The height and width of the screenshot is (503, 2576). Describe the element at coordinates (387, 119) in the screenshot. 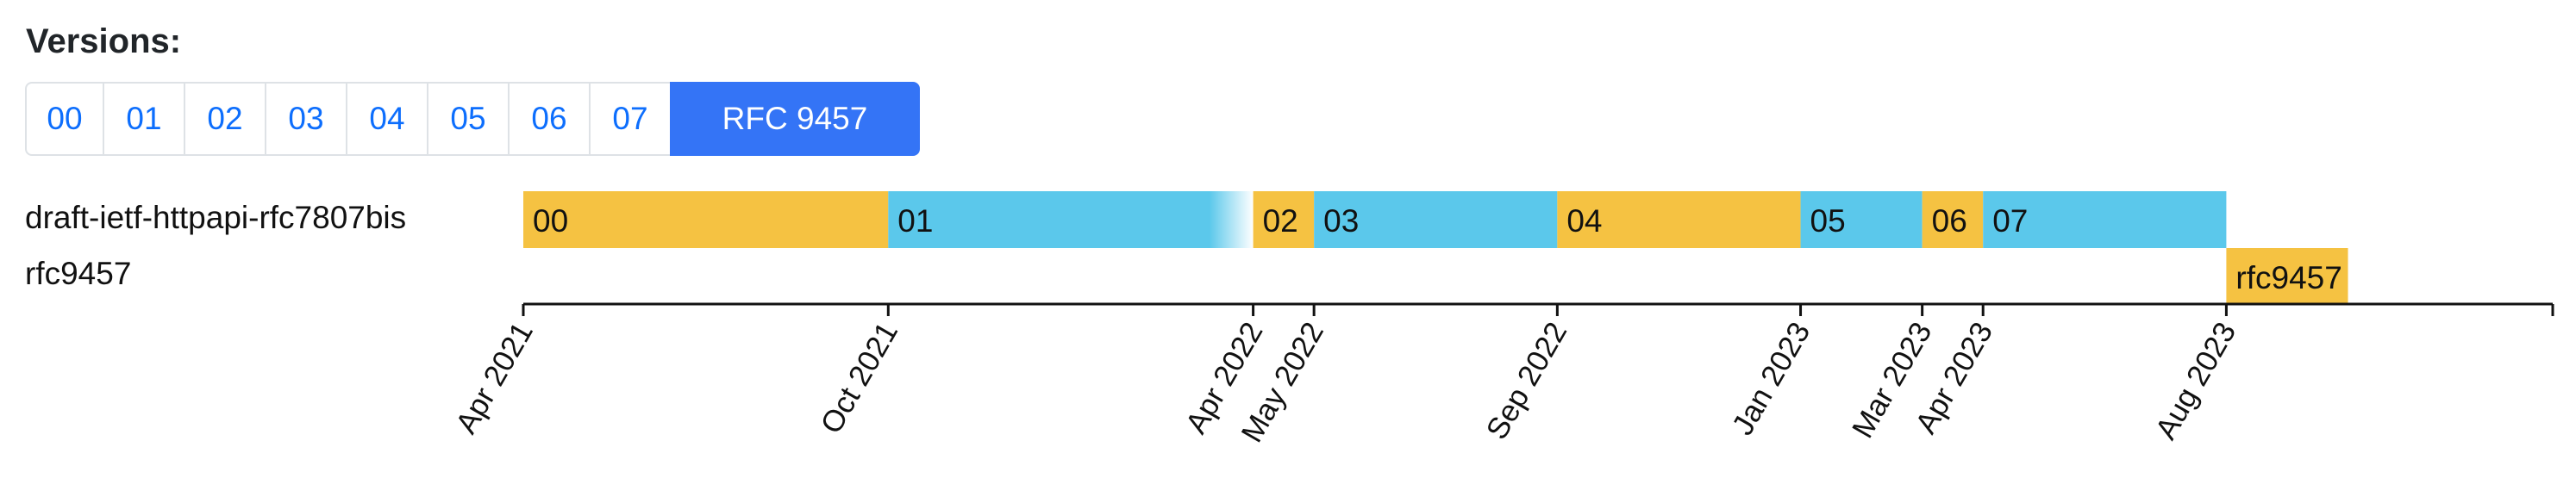

I see `version-button-04: 04` at that location.